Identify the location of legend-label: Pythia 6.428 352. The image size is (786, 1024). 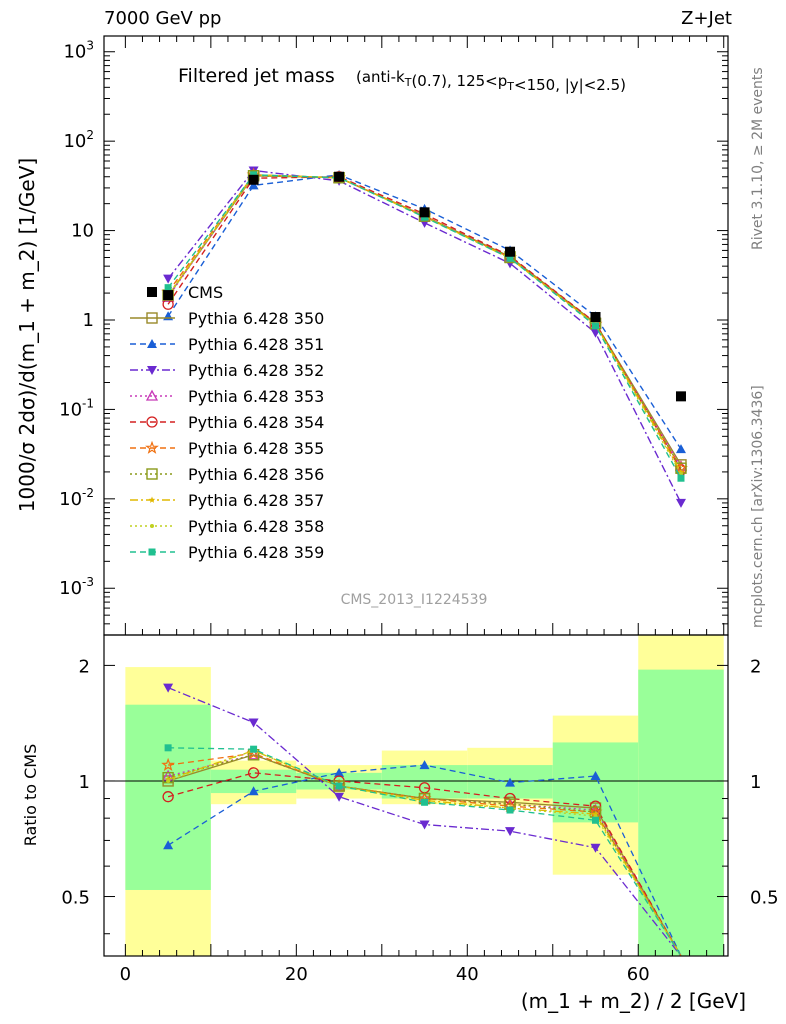
(256, 370).